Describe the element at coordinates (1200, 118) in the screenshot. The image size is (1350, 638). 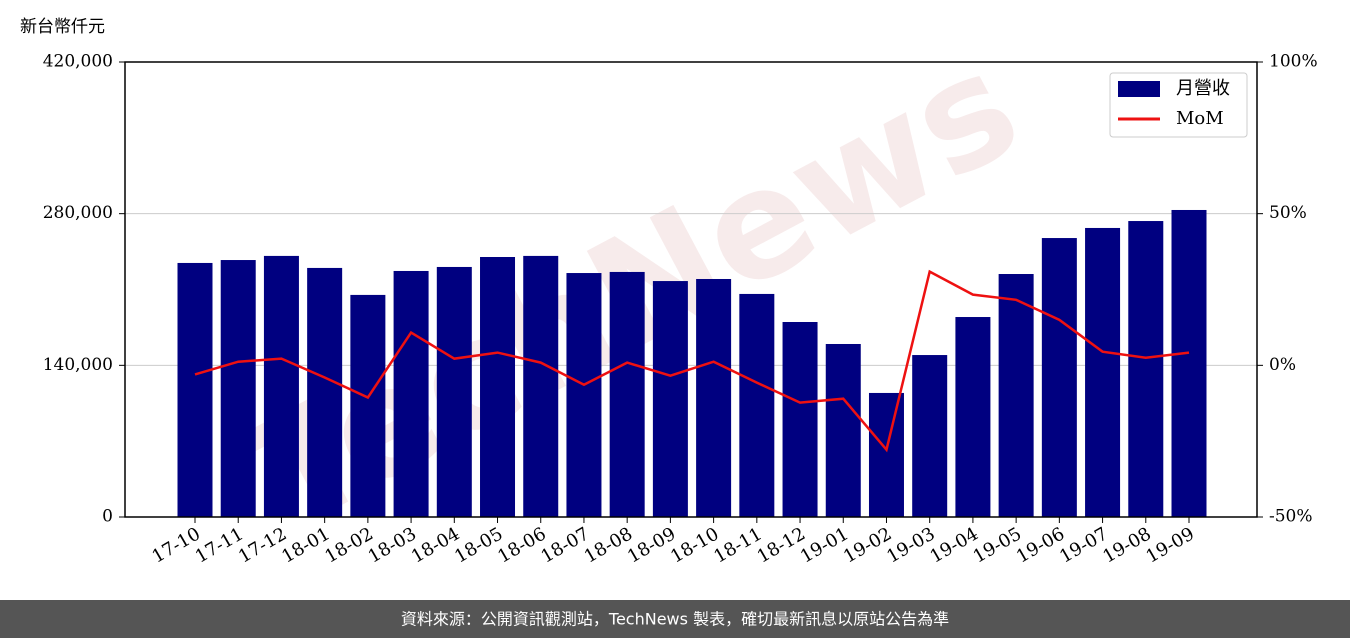
I see `legend-label: MoM` at that location.